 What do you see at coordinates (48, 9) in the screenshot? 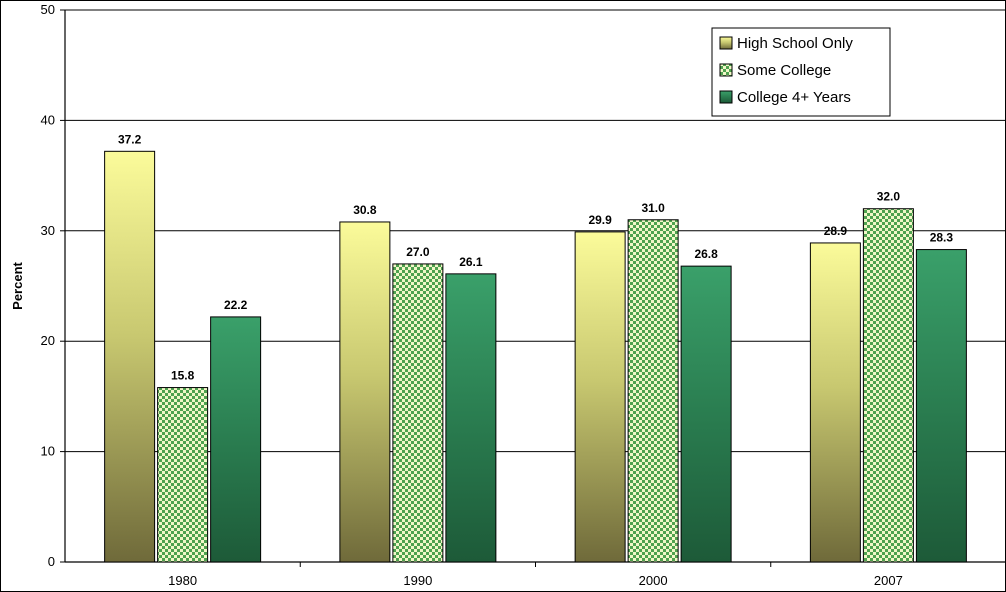
I see `y-tick-label: 50` at bounding box center [48, 9].